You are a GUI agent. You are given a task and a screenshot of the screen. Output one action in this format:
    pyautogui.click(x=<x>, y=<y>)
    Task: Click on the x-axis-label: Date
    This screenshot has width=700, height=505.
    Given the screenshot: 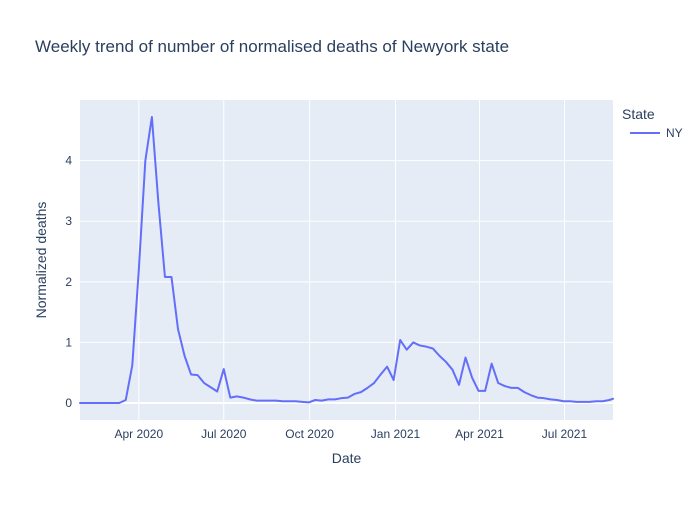 What is the action you would take?
    pyautogui.click(x=347, y=458)
    